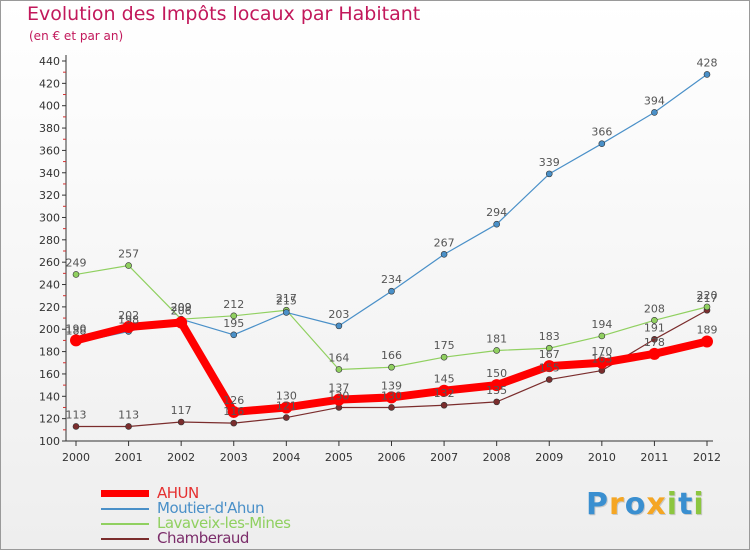  Describe the element at coordinates (286, 406) in the screenshot. I see `data-label: 121` at that location.